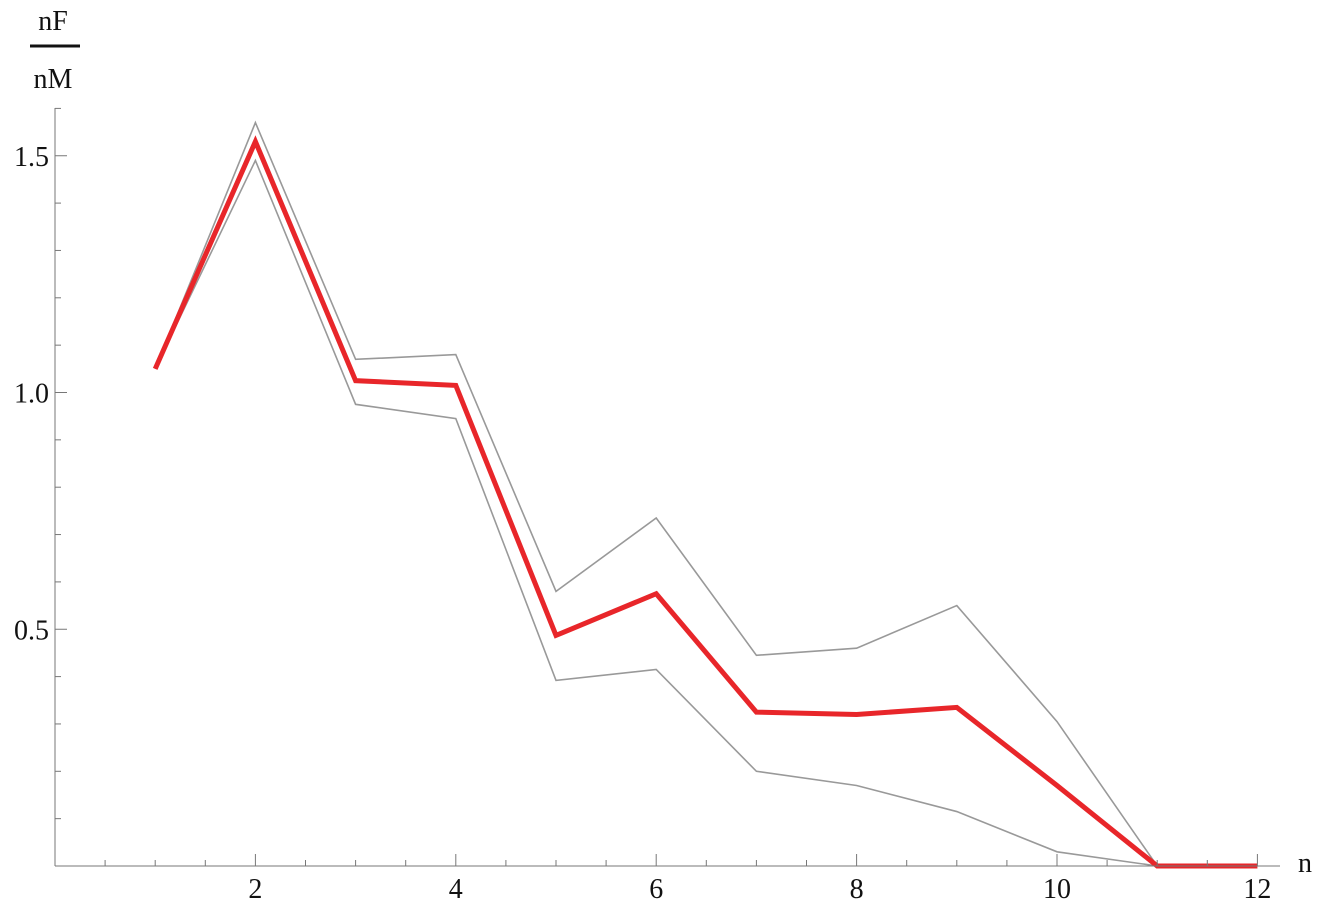 This screenshot has height=902, width=1319. Describe the element at coordinates (1257, 888) in the screenshot. I see `x-tick-label: 12` at that location.